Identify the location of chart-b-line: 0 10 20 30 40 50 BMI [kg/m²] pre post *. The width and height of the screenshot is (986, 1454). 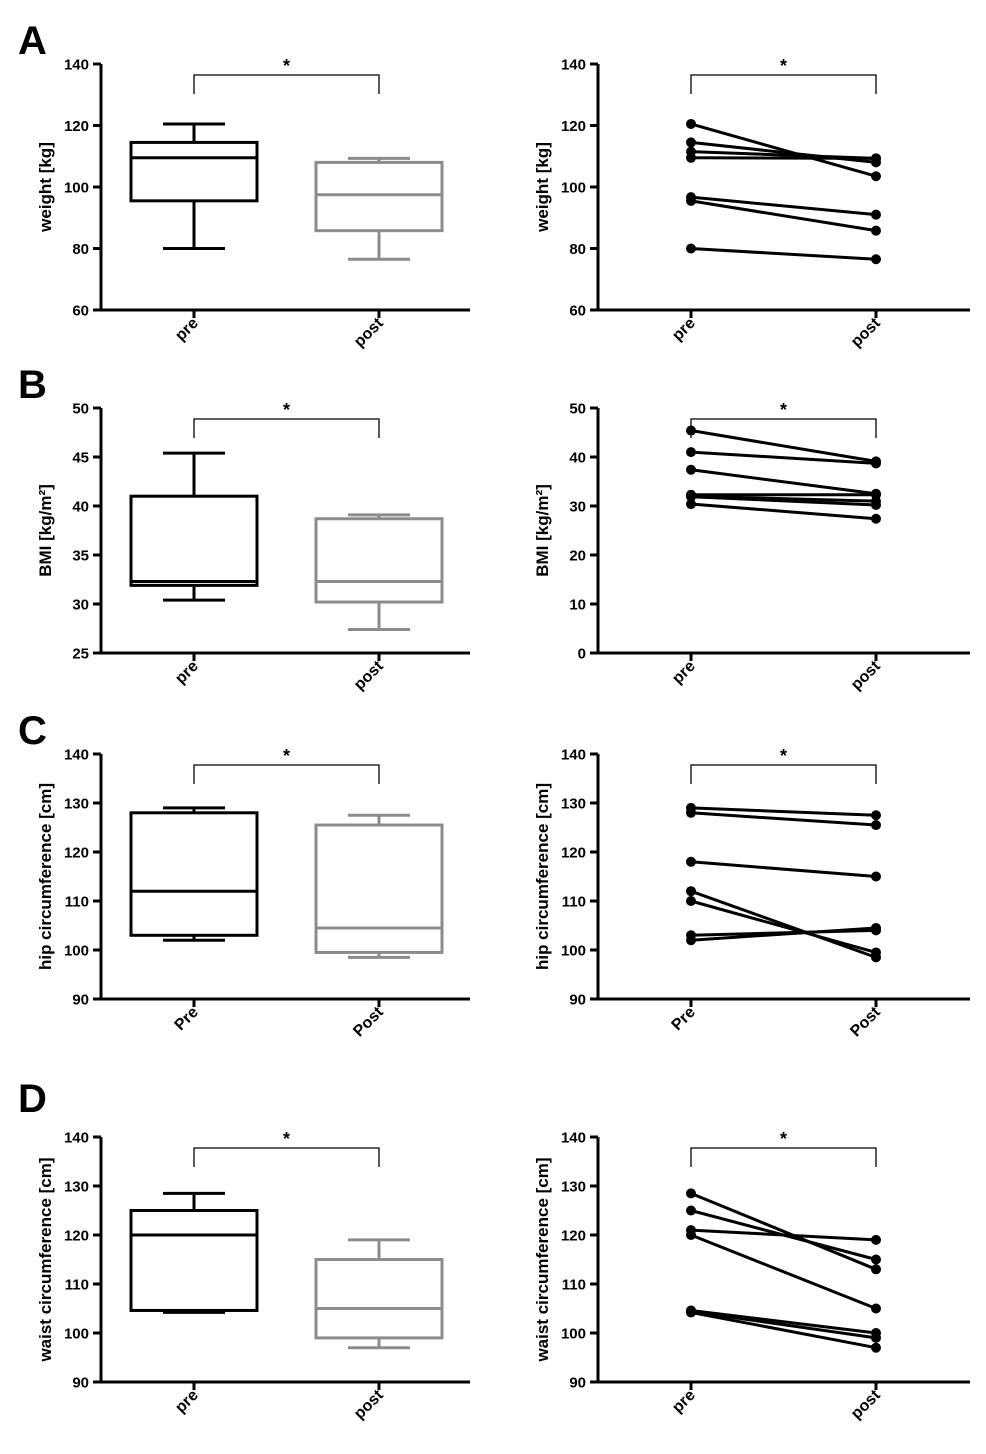
(751, 547).